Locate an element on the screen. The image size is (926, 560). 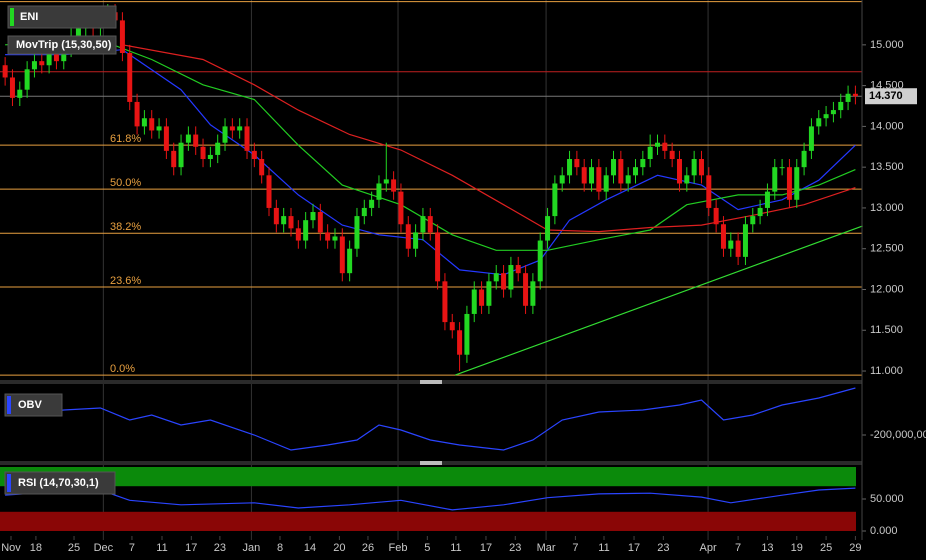
last-price-label: 14.370 is located at coordinates (886, 96).